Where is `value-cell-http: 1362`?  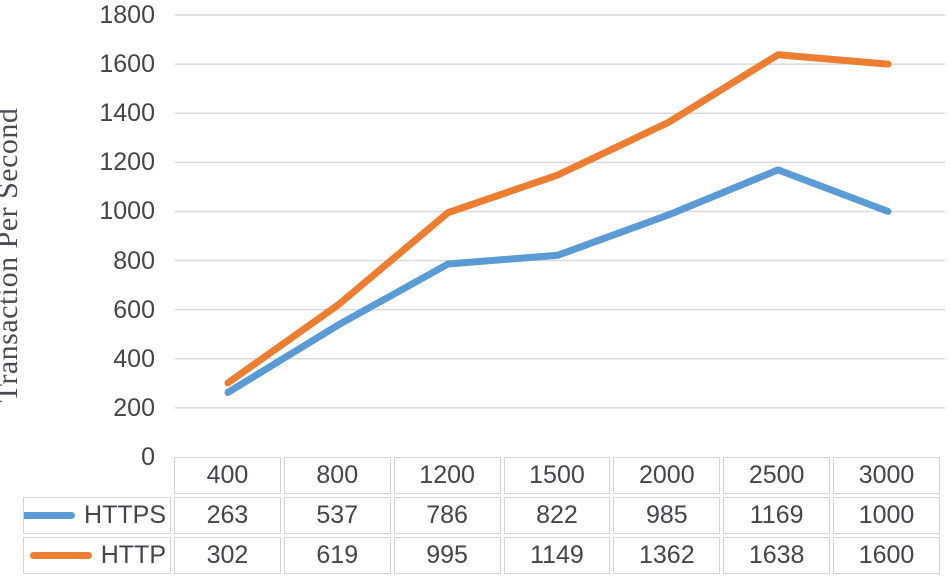
value-cell-http: 1362 is located at coordinates (667, 555).